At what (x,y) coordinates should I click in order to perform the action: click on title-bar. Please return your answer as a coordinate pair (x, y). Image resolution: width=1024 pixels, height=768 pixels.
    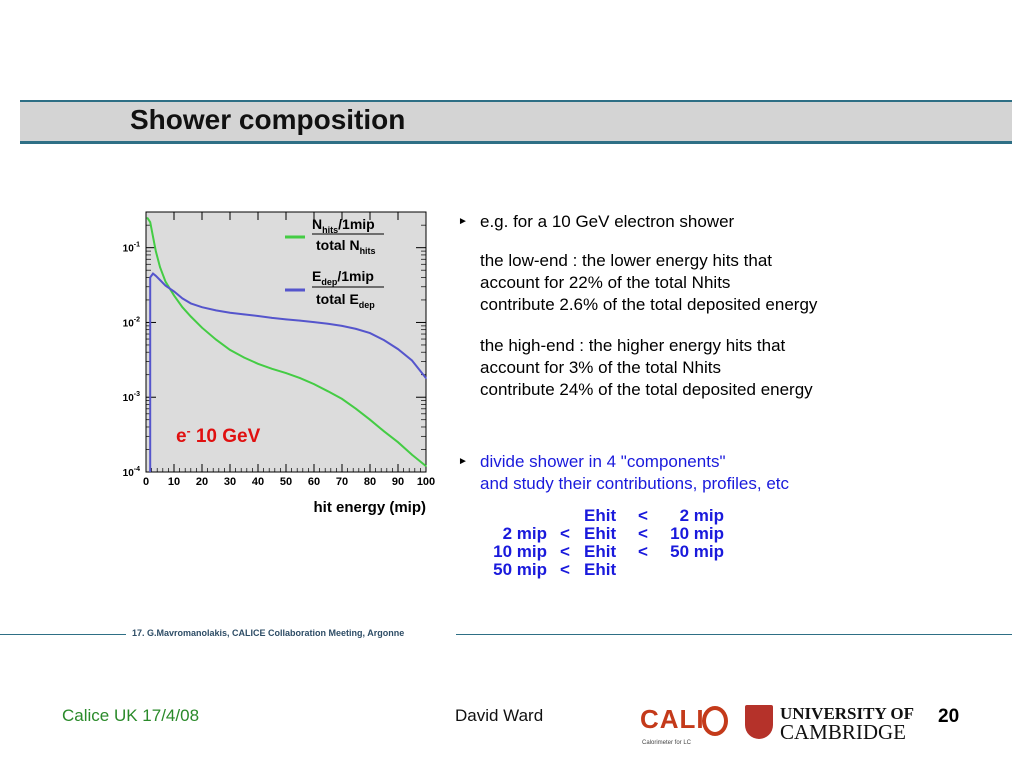
    Looking at the image, I should click on (516, 122).